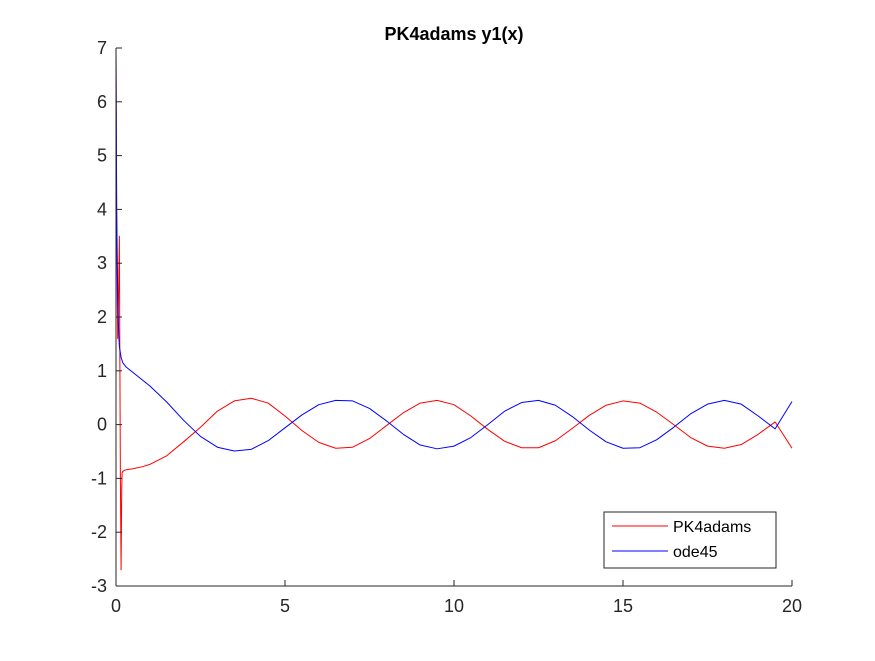  Describe the element at coordinates (99, 532) in the screenshot. I see `y-tick-label: -2` at that location.